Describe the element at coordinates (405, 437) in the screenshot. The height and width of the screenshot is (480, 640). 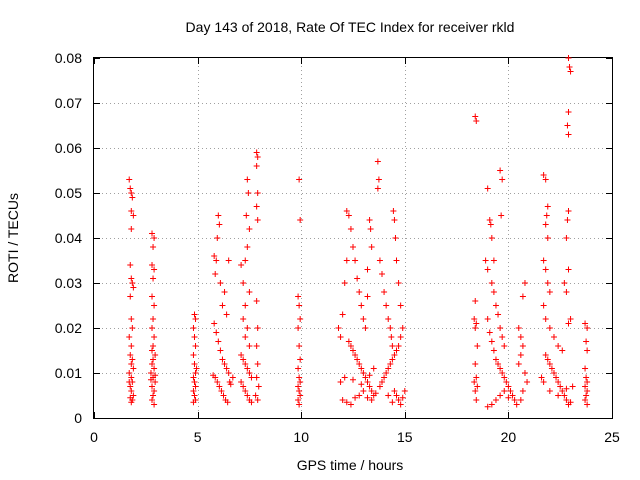
I see `x-tick-label: 15` at that location.